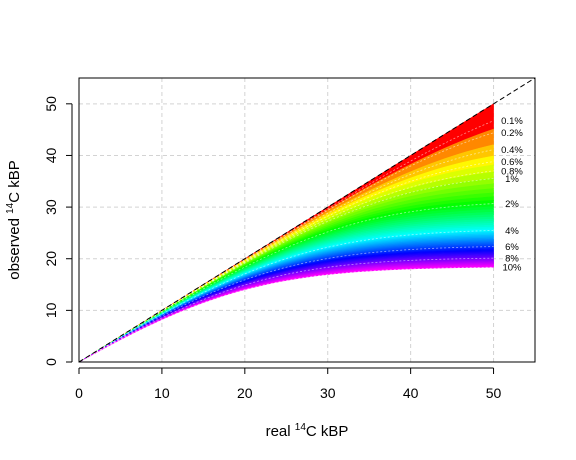 This screenshot has height=460, width=576. Describe the element at coordinates (79, 393) in the screenshot. I see `x-tick-label: 0` at that location.